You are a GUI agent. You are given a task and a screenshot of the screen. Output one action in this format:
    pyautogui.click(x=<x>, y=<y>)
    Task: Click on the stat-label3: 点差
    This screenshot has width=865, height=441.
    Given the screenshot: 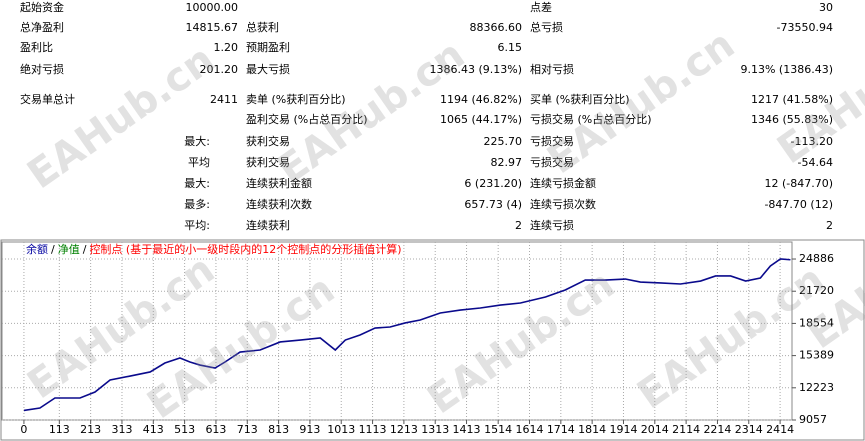 What is the action you would take?
    pyautogui.click(x=541, y=7)
    